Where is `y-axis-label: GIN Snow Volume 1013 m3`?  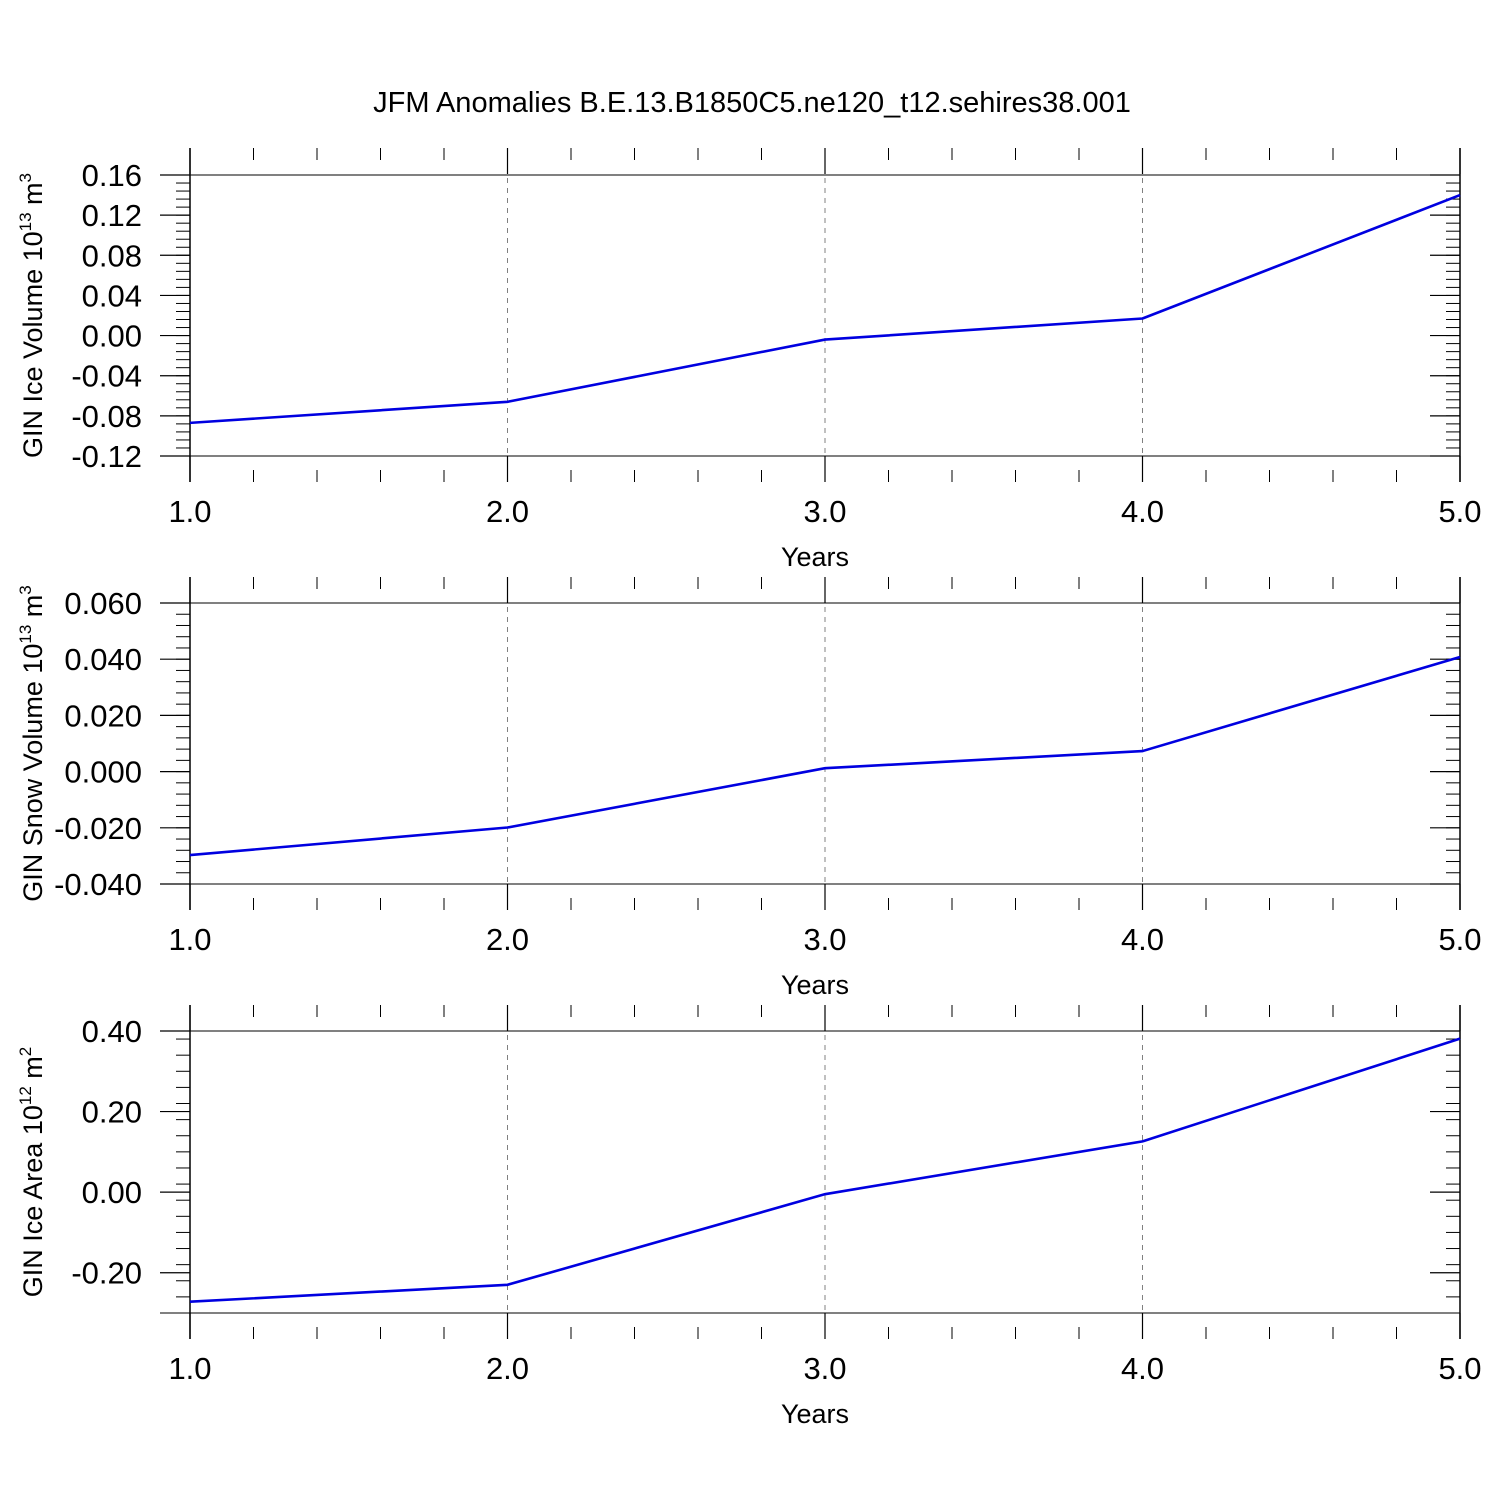 y-axis-label: GIN Snow Volume 1013 m3 is located at coordinates (32, 743).